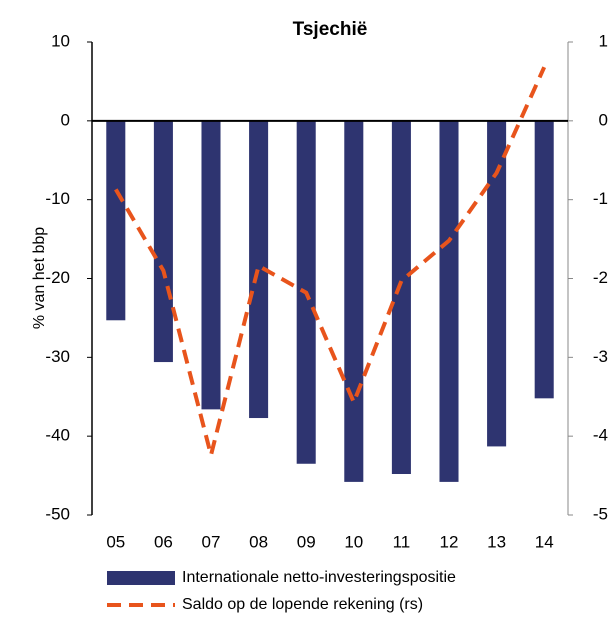 This screenshot has width=612, height=622. I want to click on x-tick-label: 06, so click(163, 541).